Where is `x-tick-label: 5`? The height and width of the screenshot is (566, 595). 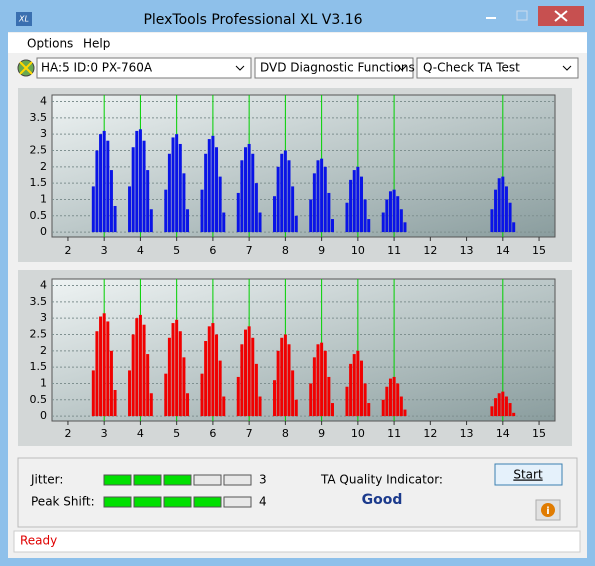 x-tick-label: 5 is located at coordinates (176, 250).